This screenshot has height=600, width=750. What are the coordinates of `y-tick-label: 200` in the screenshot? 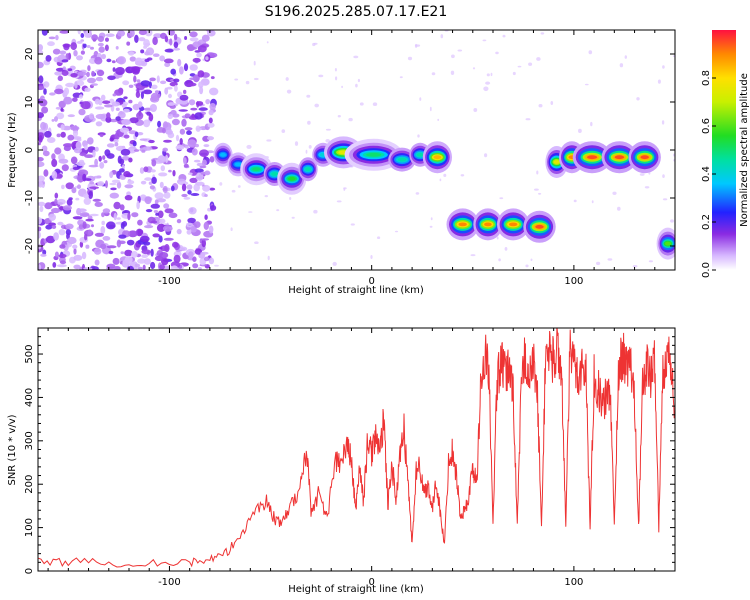 It's located at (29, 484).